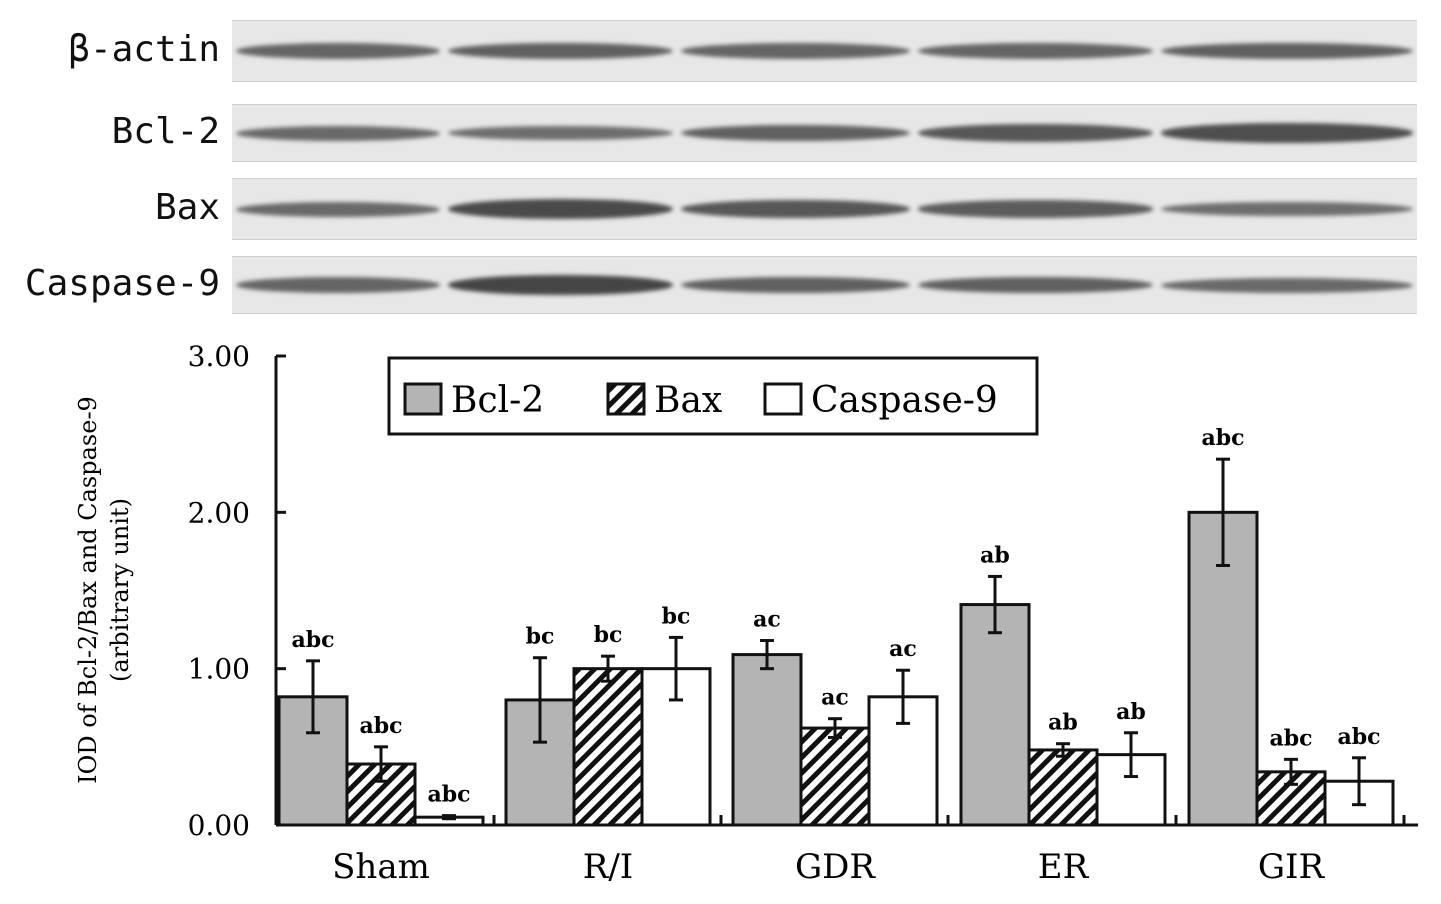  Describe the element at coordinates (165, 131) in the screenshot. I see `blot-label: Bcl-2` at that location.